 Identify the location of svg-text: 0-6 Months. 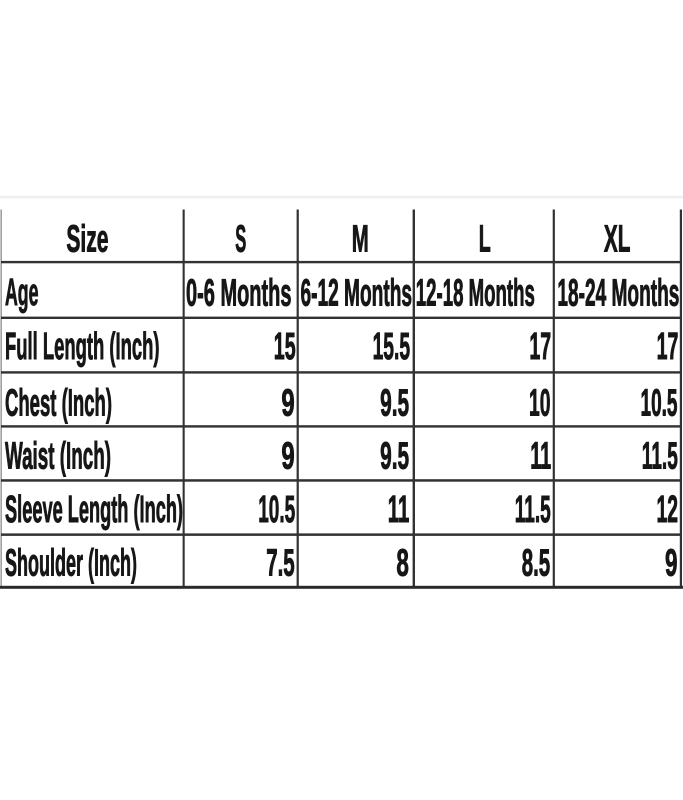
(239, 293).